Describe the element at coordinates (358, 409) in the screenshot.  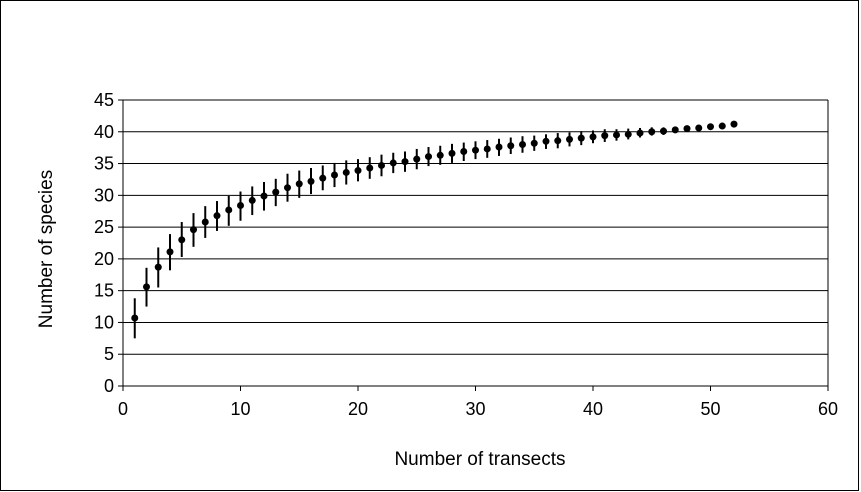
I see `x-tick-label: 20` at that location.